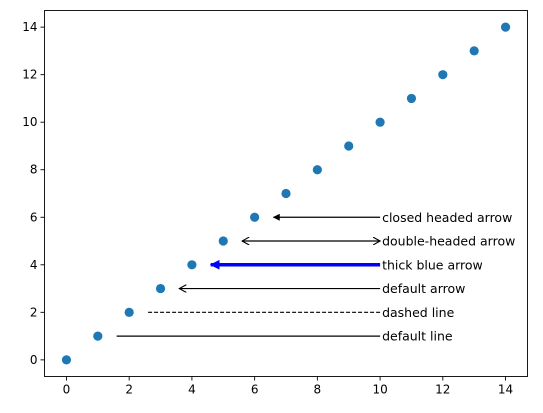 The image size is (543, 413). Describe the element at coordinates (34, 360) in the screenshot. I see `y-tick-label-0: 0` at that location.